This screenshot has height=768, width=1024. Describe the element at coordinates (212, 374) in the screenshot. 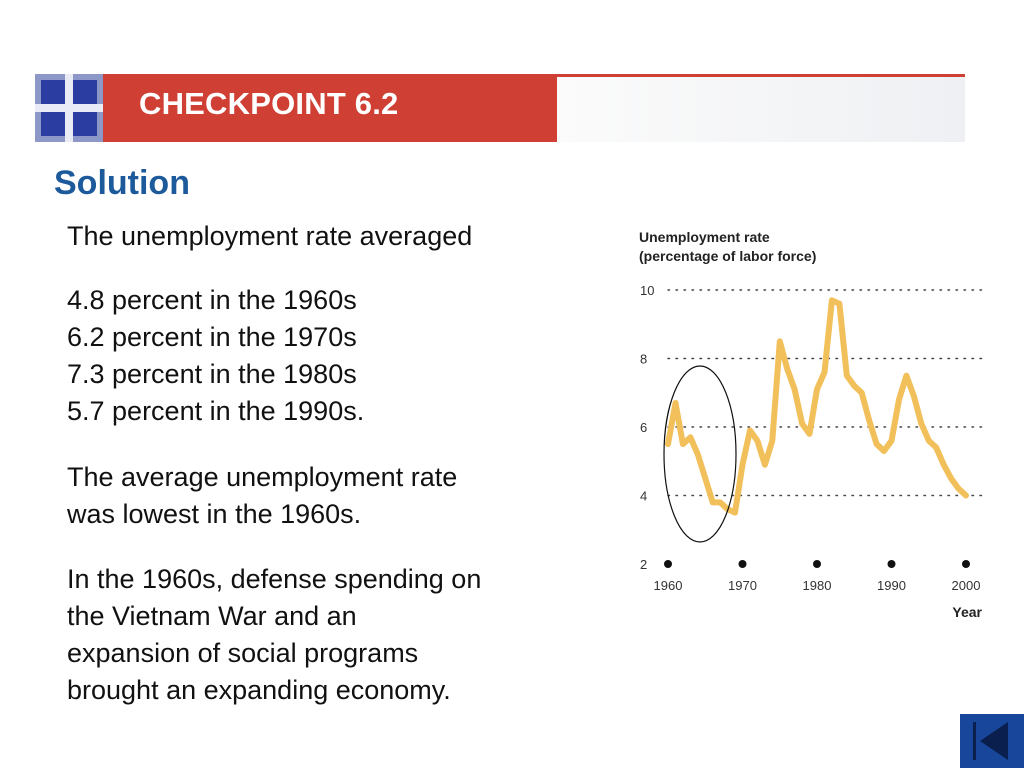

I see `text-line: 7.3 percent in the 1980s` at that location.